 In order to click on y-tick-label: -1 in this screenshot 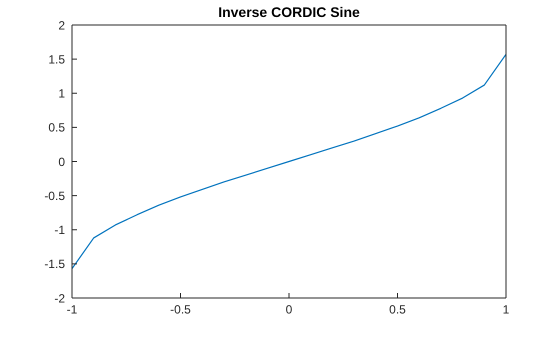, I will do `click(60, 230)`.